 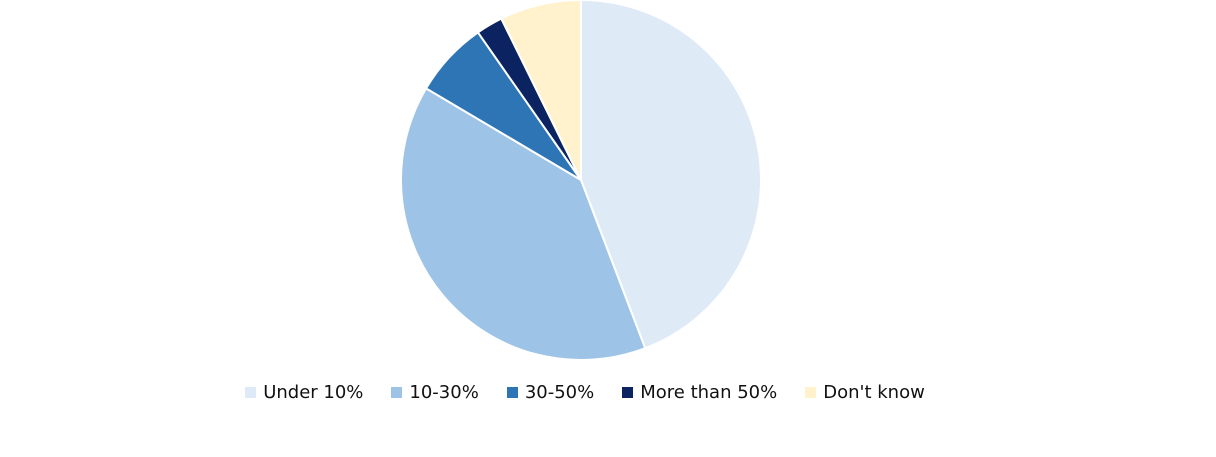 I want to click on legend-label: 10-30%, so click(x=444, y=392).